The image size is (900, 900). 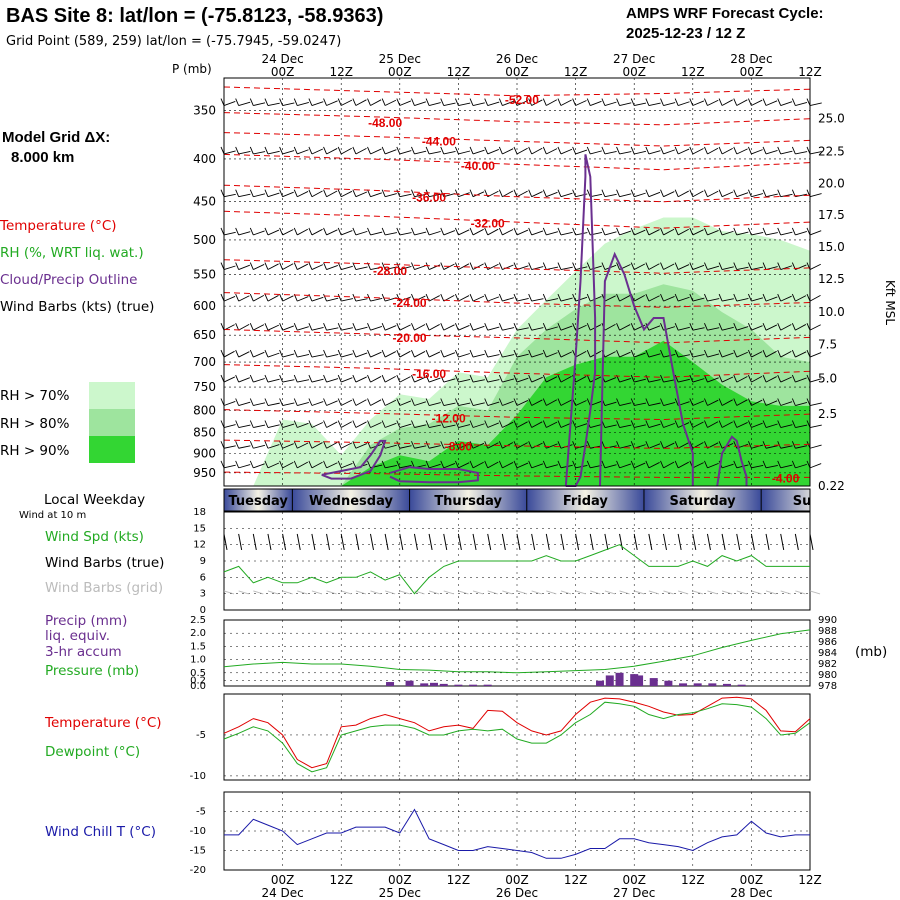 What do you see at coordinates (726, 684) in the screenshot?
I see `precip-bar` at bounding box center [726, 684].